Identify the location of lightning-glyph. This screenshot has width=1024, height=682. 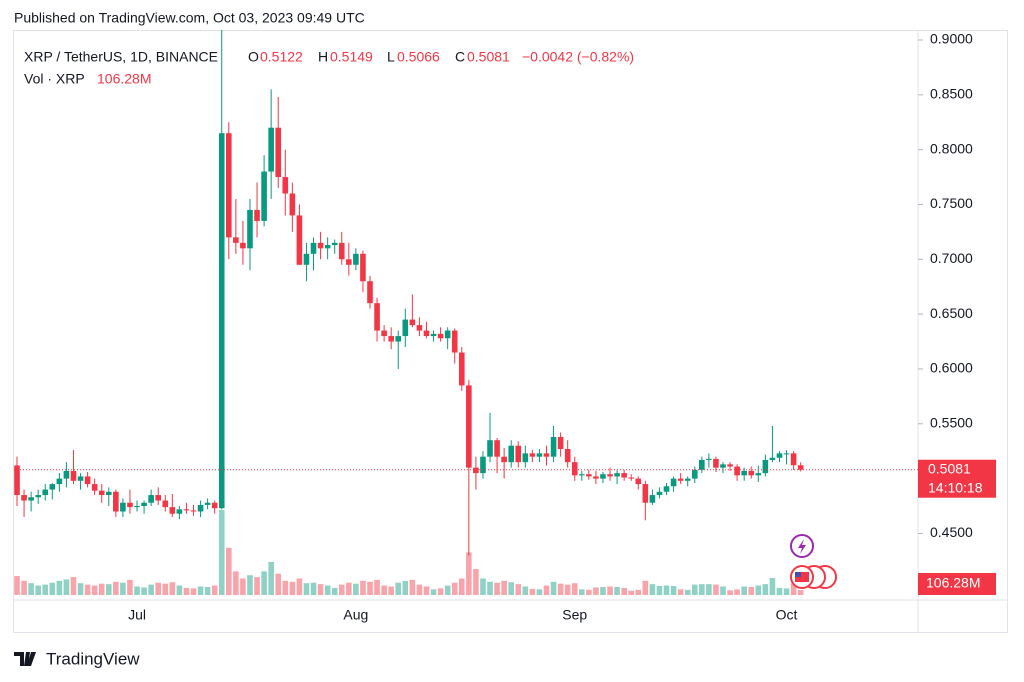
(802, 546).